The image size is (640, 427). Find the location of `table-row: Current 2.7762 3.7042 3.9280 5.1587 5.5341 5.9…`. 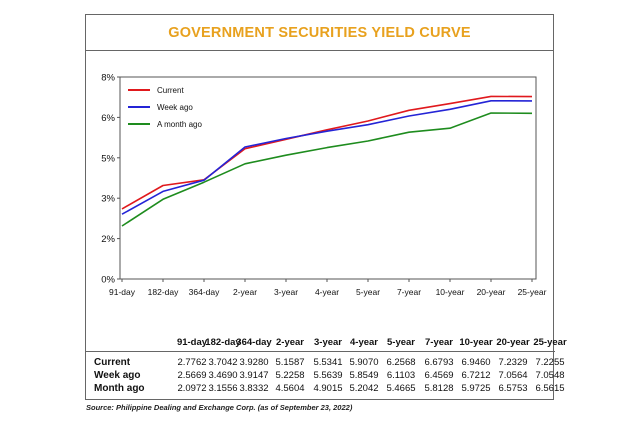

table-row: Current 2.7762 3.7042 3.9280 5.1587 5.5341 5.9… is located at coordinates (325, 364).